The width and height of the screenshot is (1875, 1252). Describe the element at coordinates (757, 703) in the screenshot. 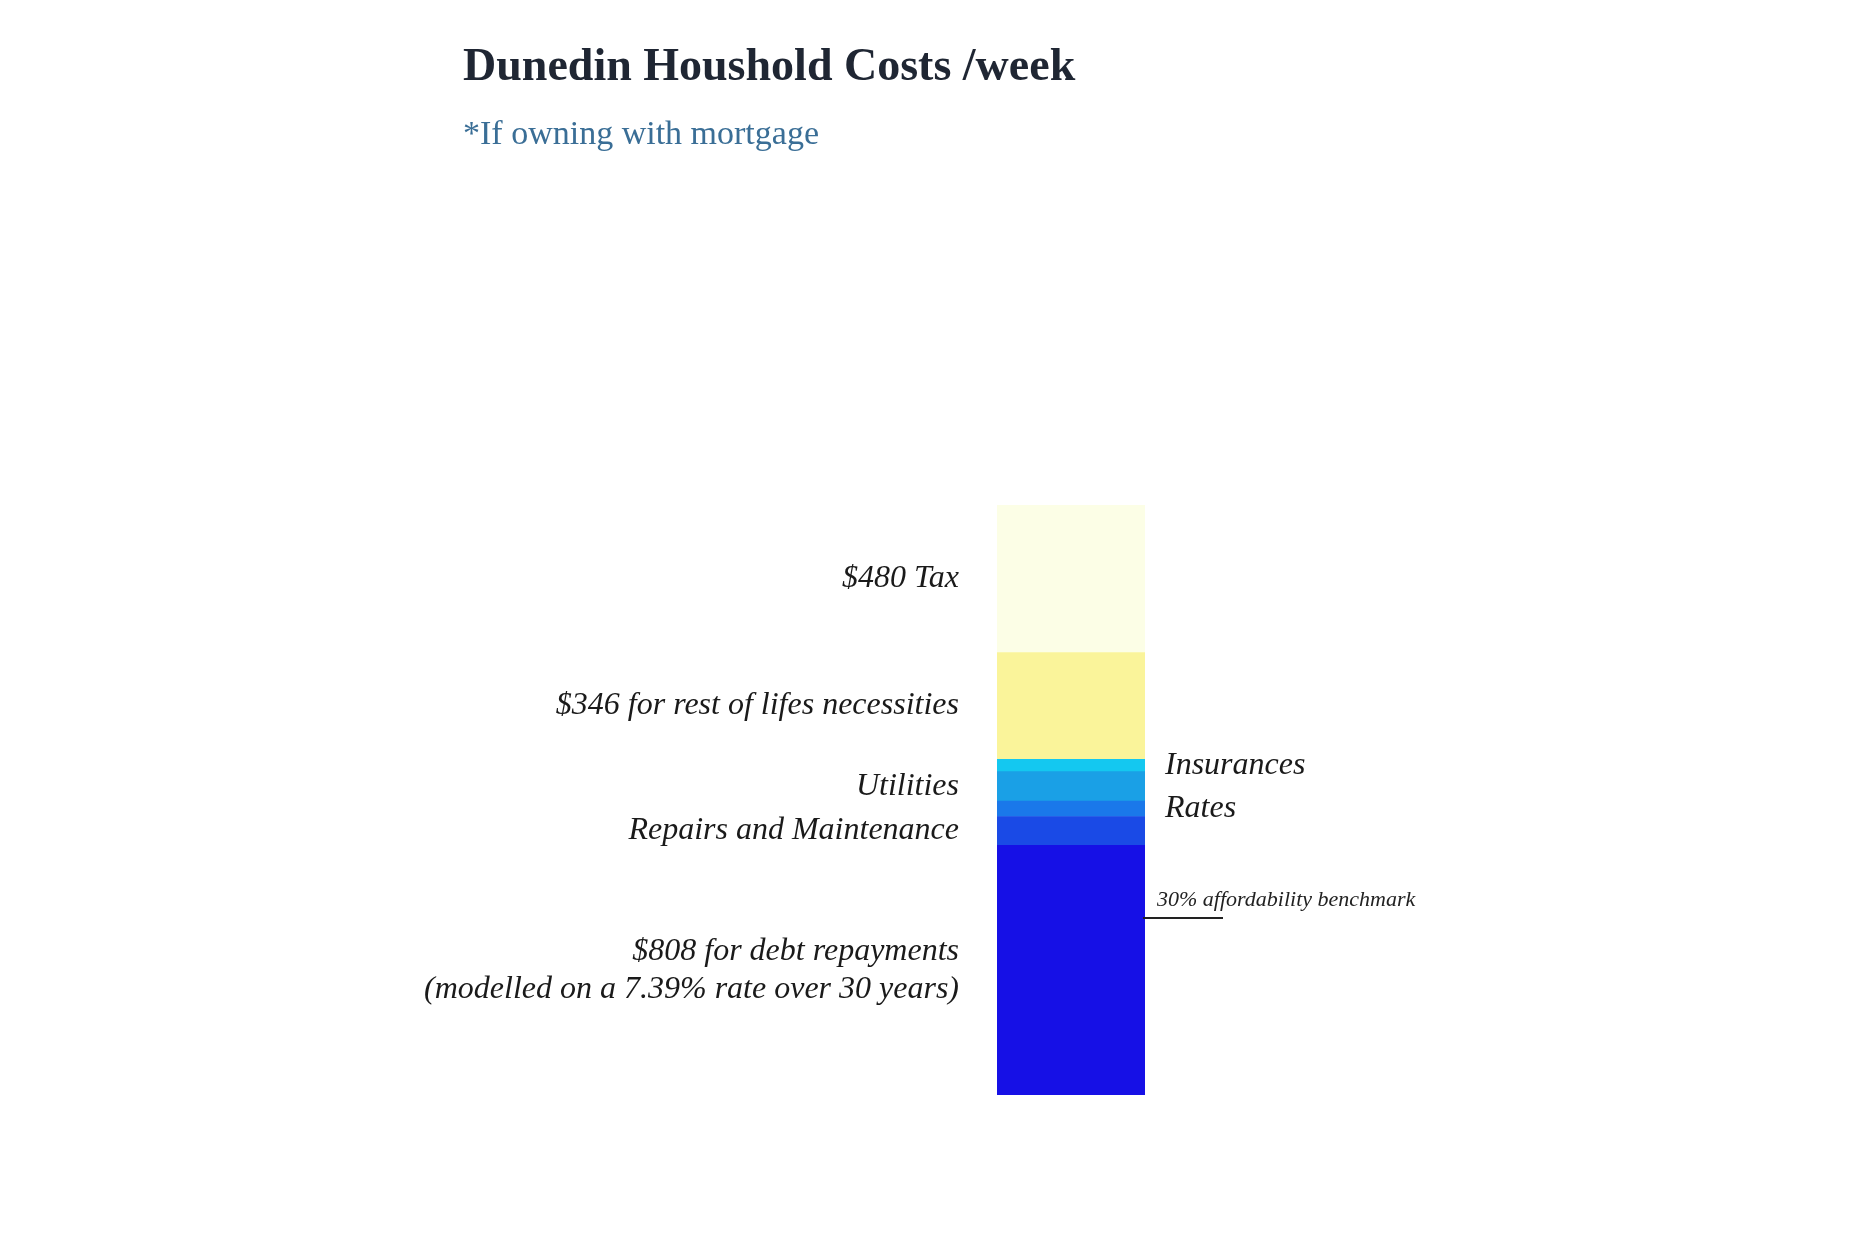

I see `series-label: $346 for rest of lifes necessities` at that location.